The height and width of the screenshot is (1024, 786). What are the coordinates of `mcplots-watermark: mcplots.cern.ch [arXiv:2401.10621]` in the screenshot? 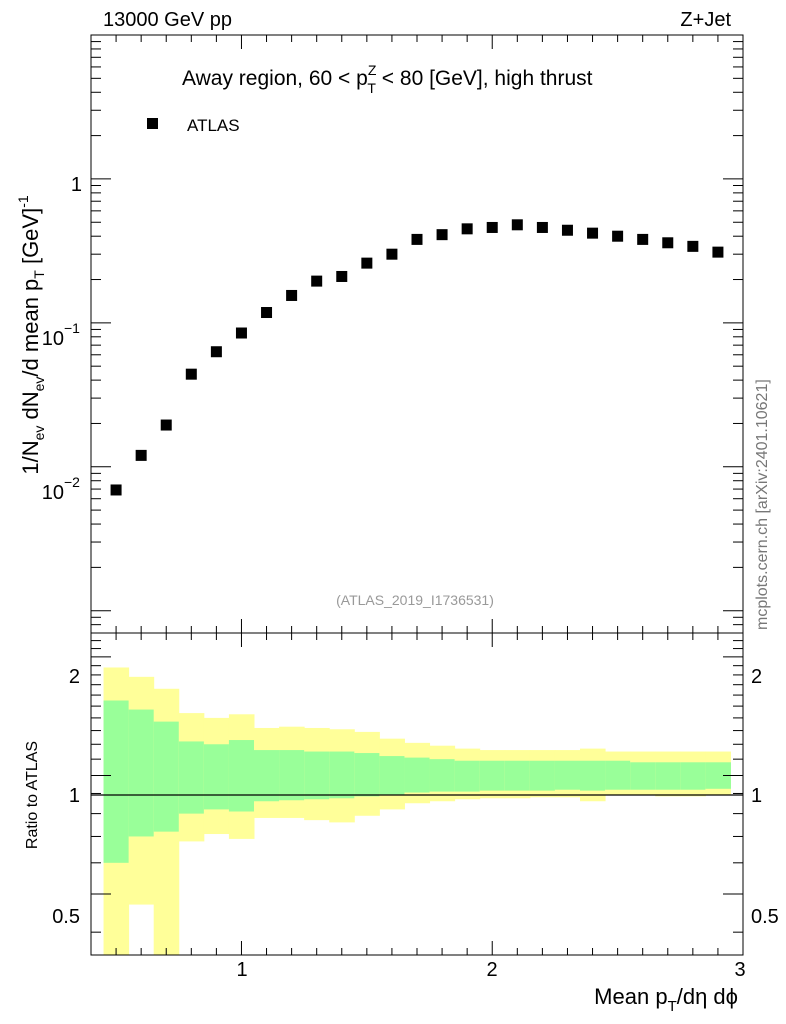 It's located at (762, 504).